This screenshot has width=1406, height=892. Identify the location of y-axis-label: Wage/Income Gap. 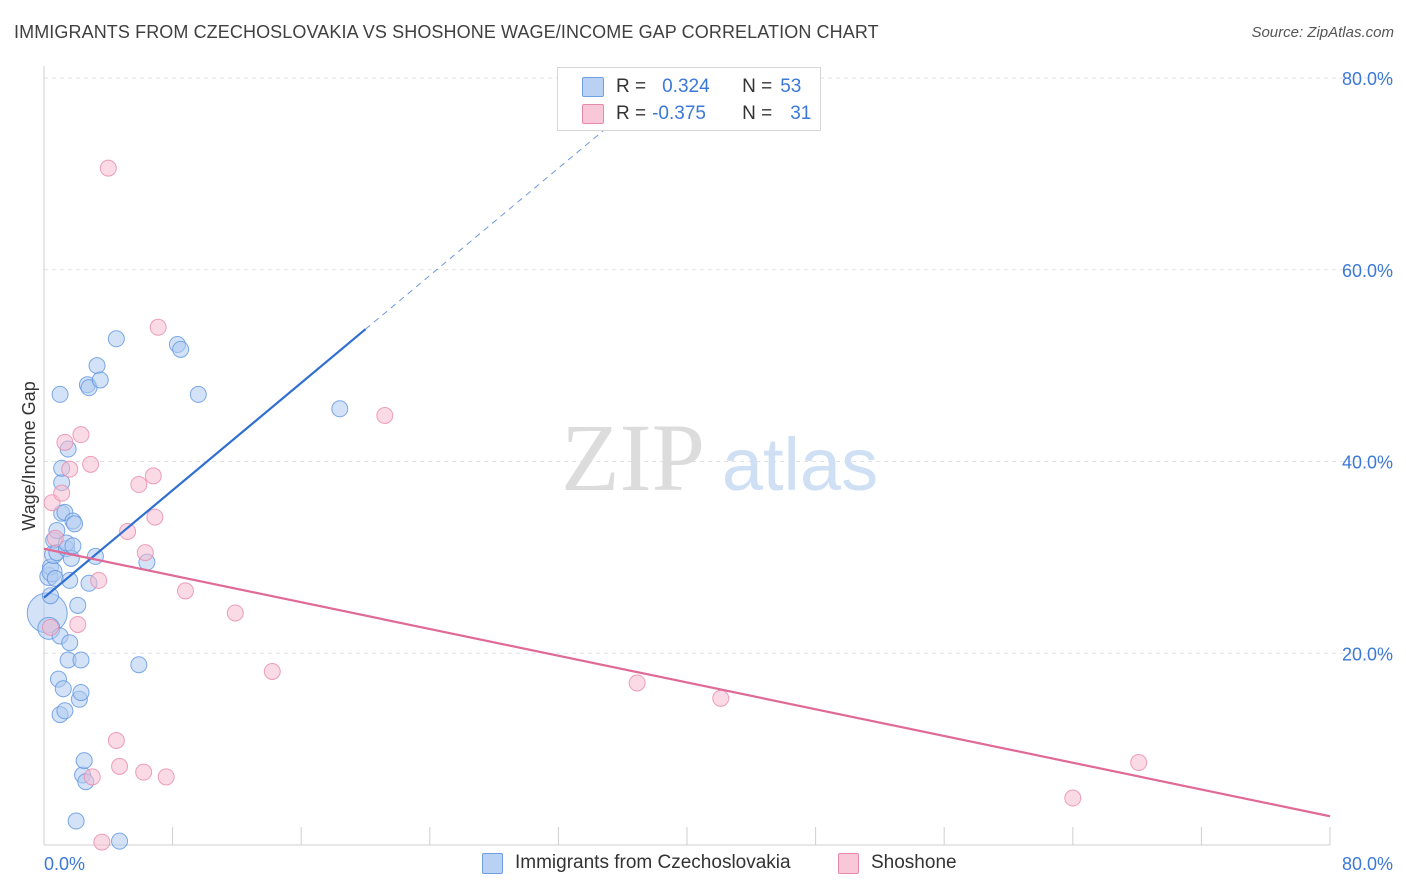
(29, 455).